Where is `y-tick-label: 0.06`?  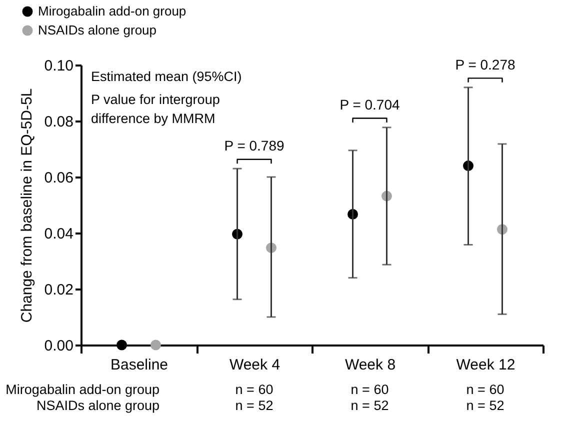
y-tick-label: 0.06 is located at coordinates (59, 178).